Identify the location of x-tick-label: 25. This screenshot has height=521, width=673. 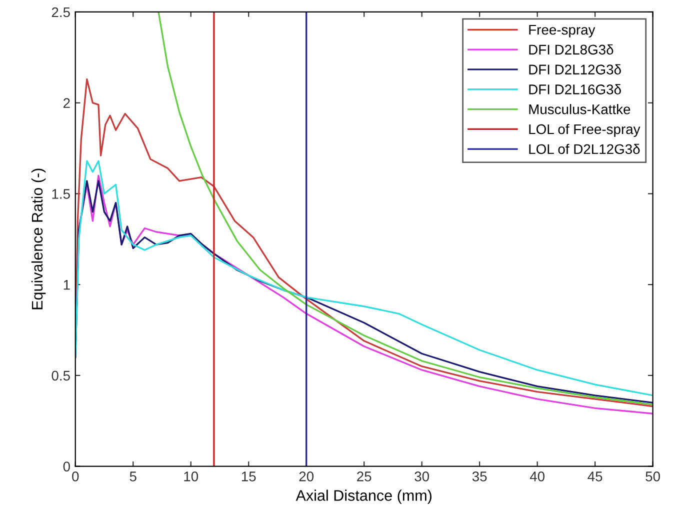
(364, 477).